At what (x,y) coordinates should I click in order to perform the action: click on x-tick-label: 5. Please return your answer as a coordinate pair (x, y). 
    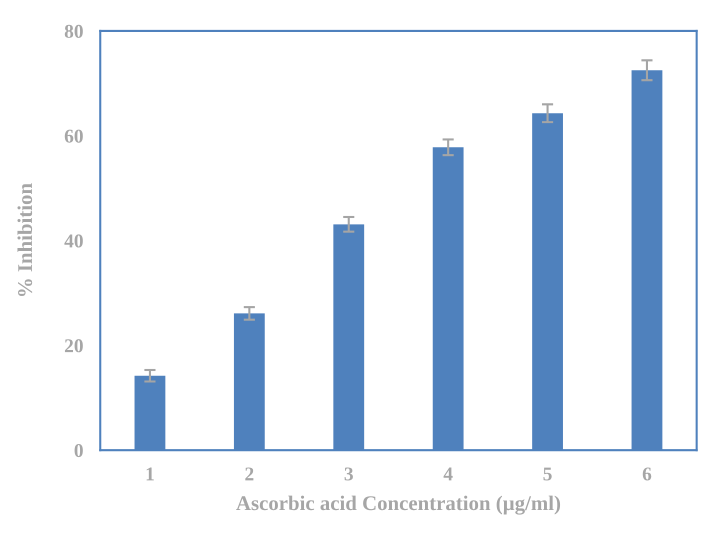
    Looking at the image, I should click on (547, 474).